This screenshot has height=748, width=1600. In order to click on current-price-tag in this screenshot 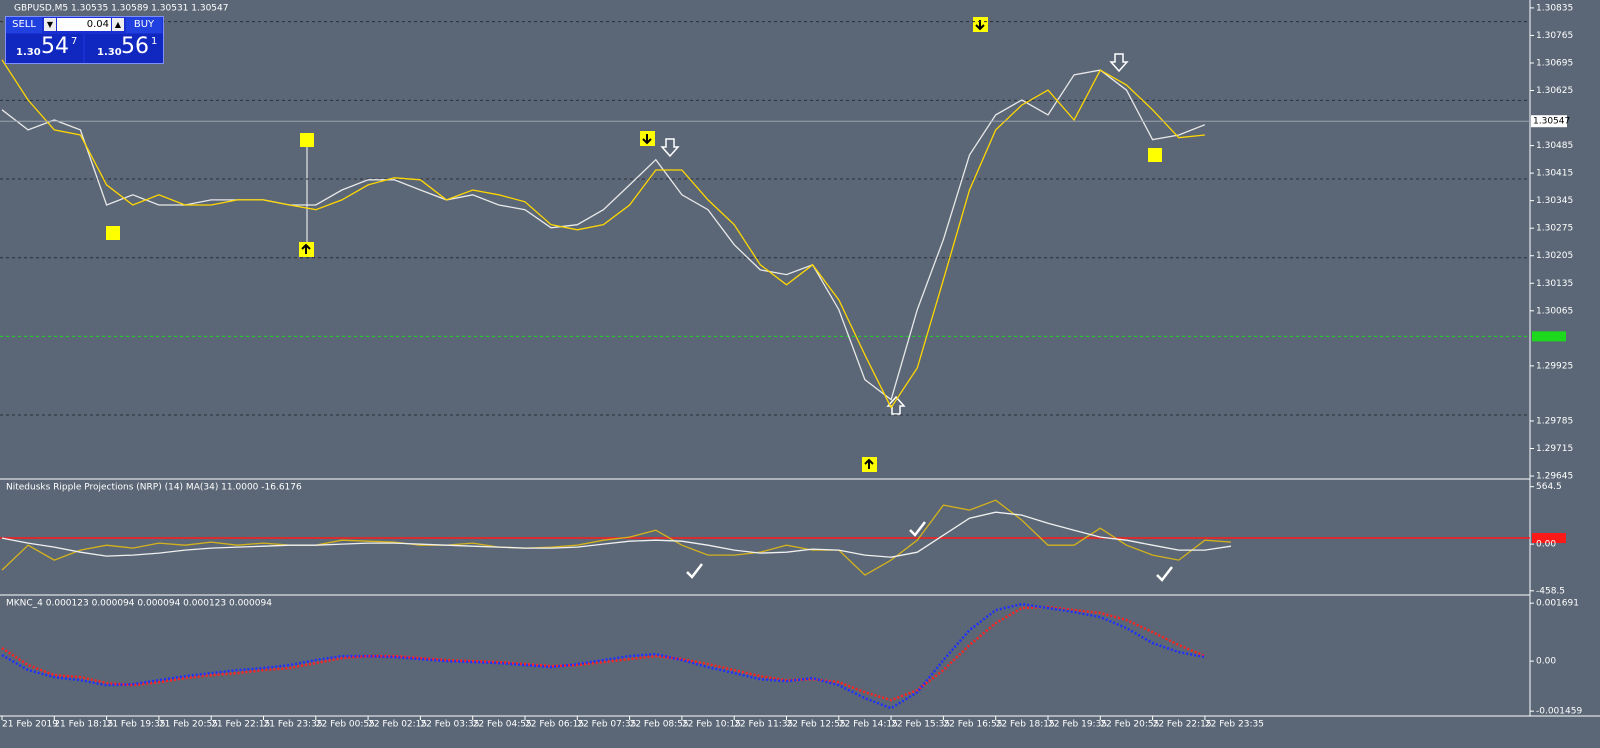, I will do `click(1549, 121)`.